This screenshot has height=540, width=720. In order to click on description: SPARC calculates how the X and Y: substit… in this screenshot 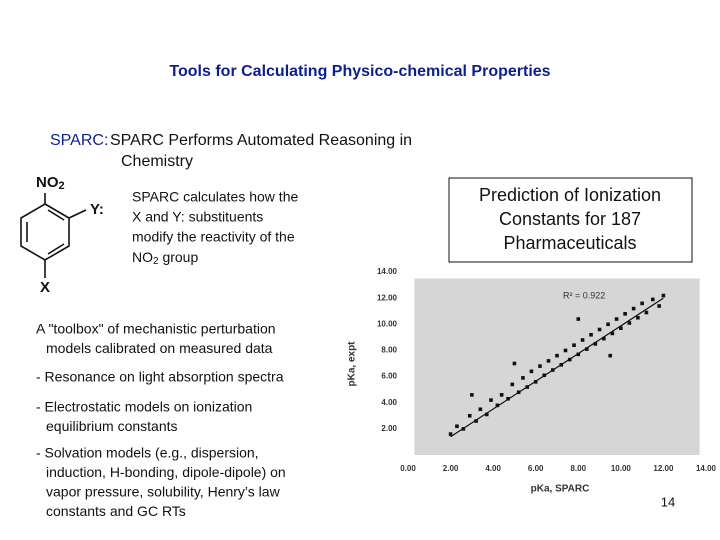, I will do `click(215, 217)`.